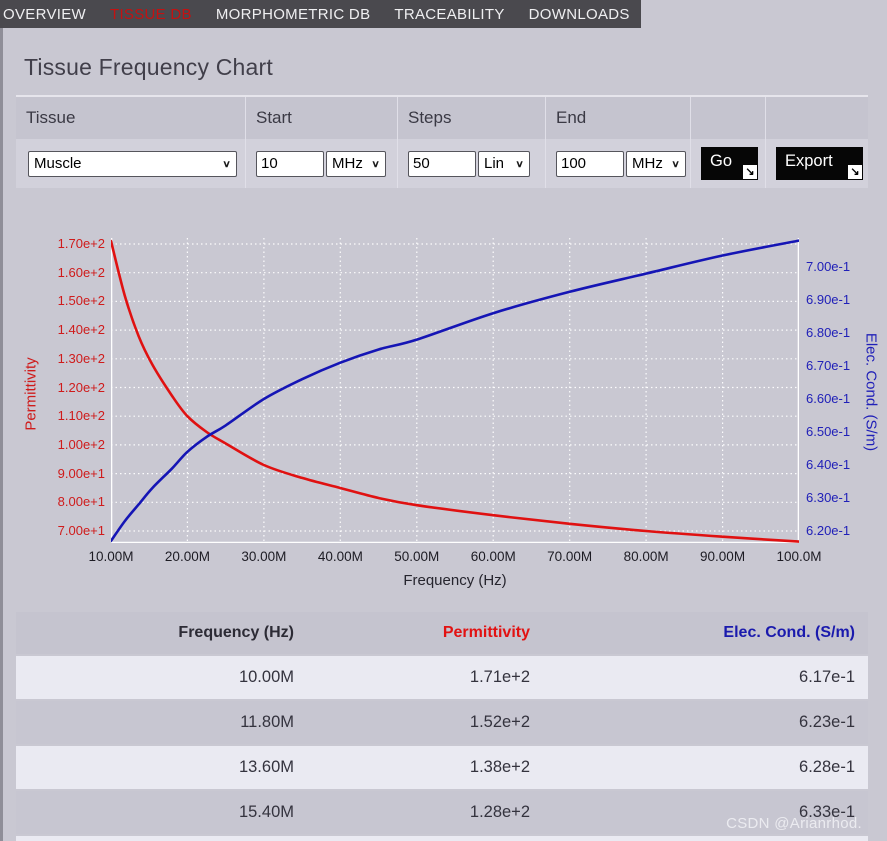  I want to click on form-header-row: Tissue Start Steps End, so click(442, 118).